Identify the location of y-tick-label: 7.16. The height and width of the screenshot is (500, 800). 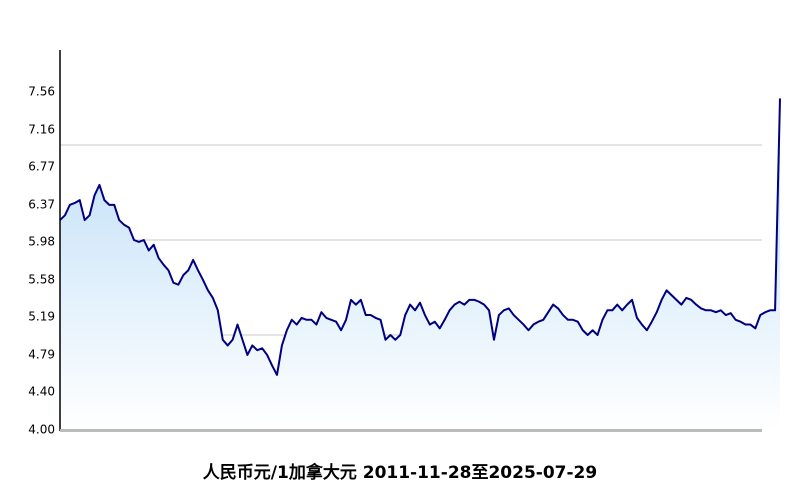
(41, 129).